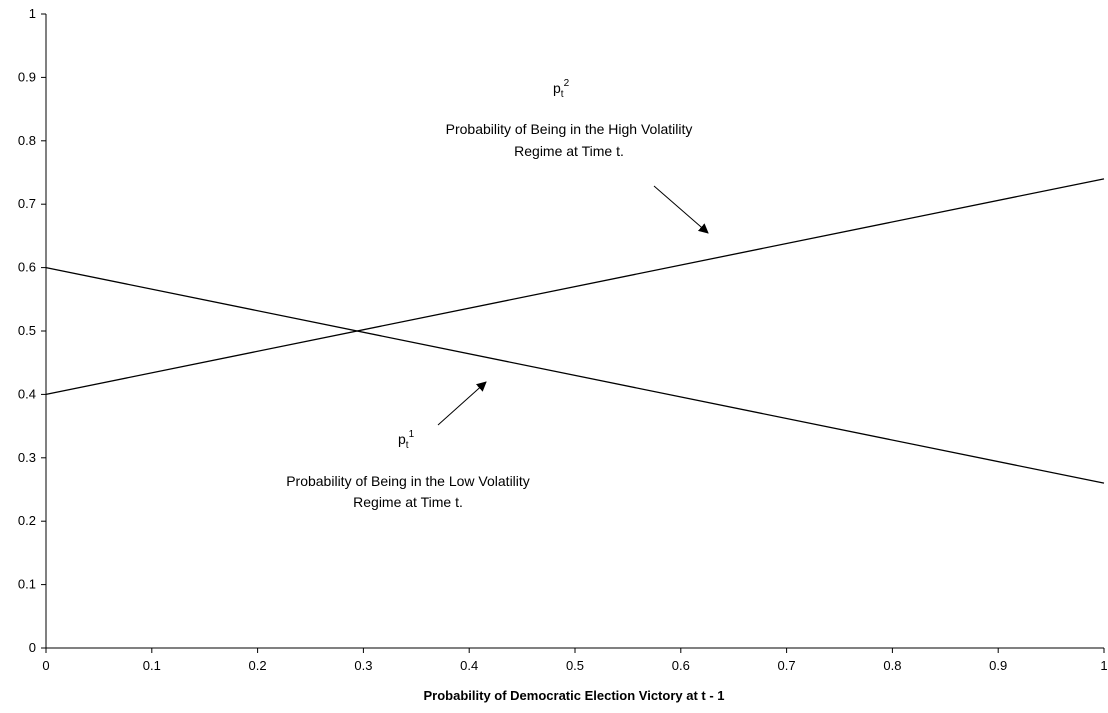 Image resolution: width=1108 pixels, height=713 pixels. I want to click on annotation-high-symbol: pt2, so click(561, 89).